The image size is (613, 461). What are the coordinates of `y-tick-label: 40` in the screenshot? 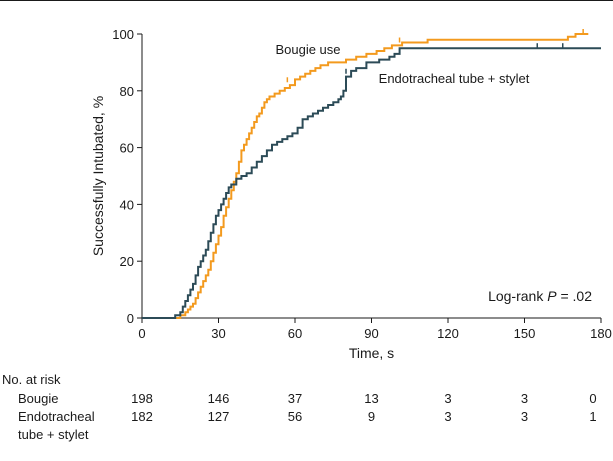 It's located at (127, 204).